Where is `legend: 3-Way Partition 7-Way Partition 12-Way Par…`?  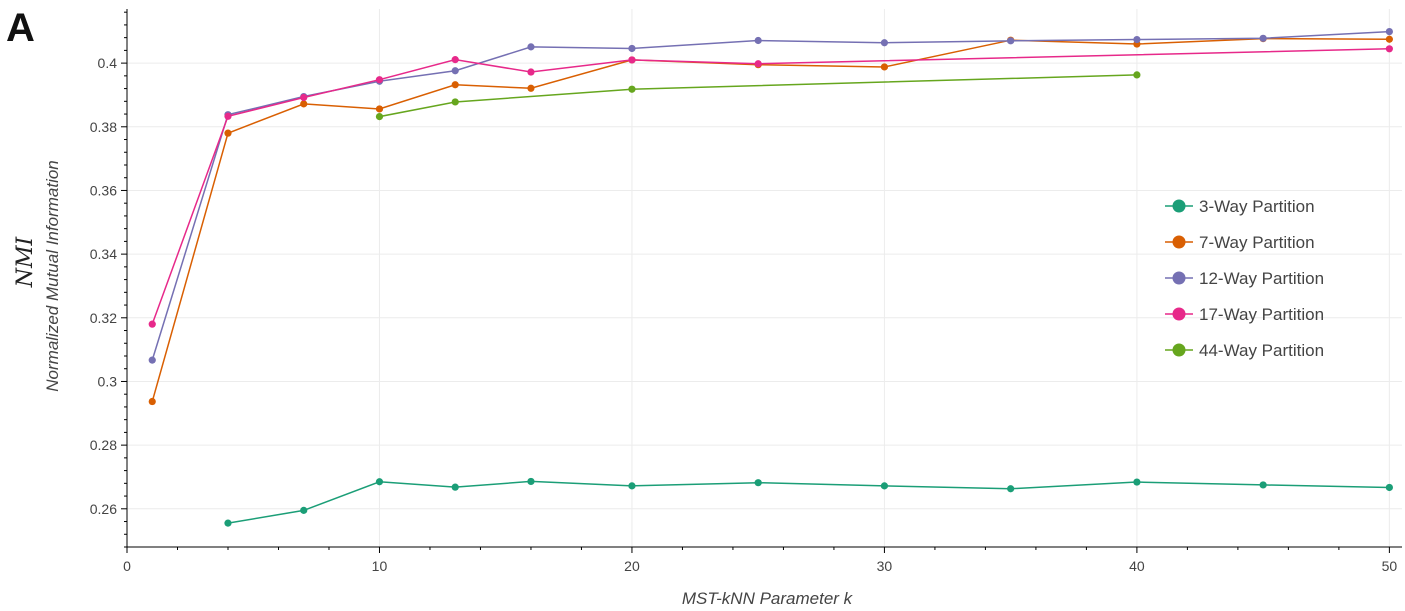
legend: 3-Way Partition 7-Way Partition 12-Way Par… is located at coordinates (1244, 278).